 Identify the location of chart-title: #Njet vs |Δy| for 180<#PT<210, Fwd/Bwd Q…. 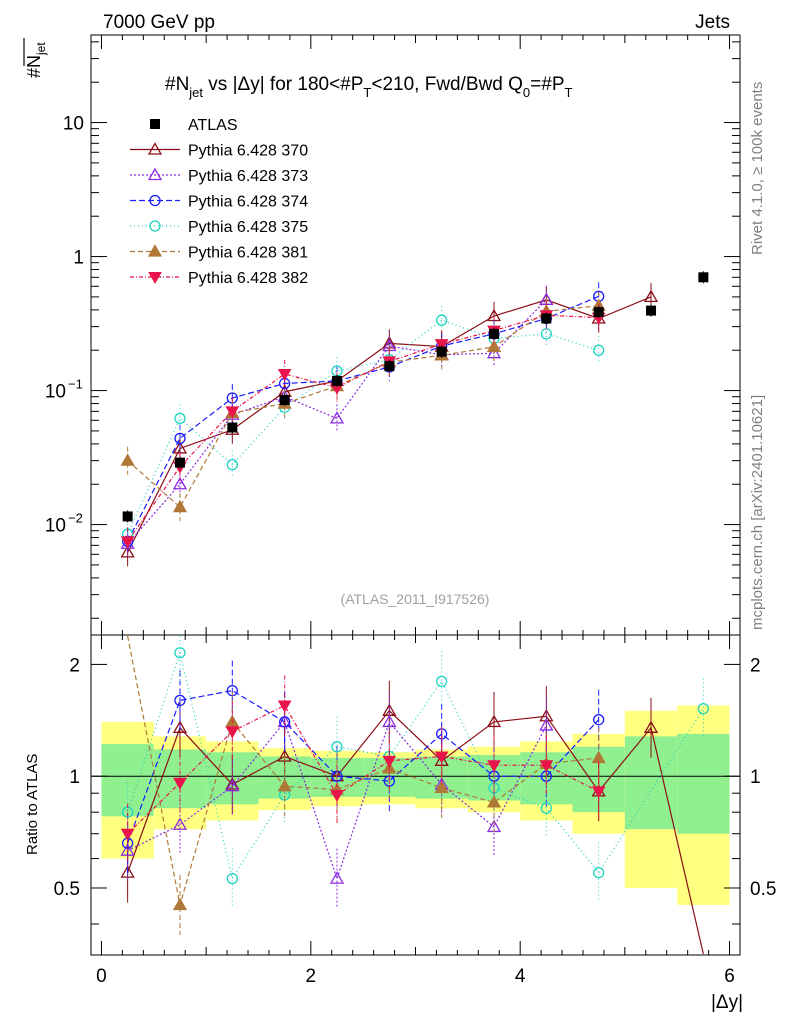
(369, 87).